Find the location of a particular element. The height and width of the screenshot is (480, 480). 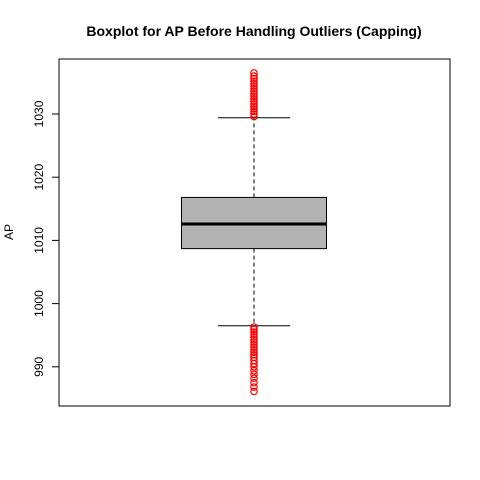

y-tick-label: 1000 is located at coordinates (39, 303).